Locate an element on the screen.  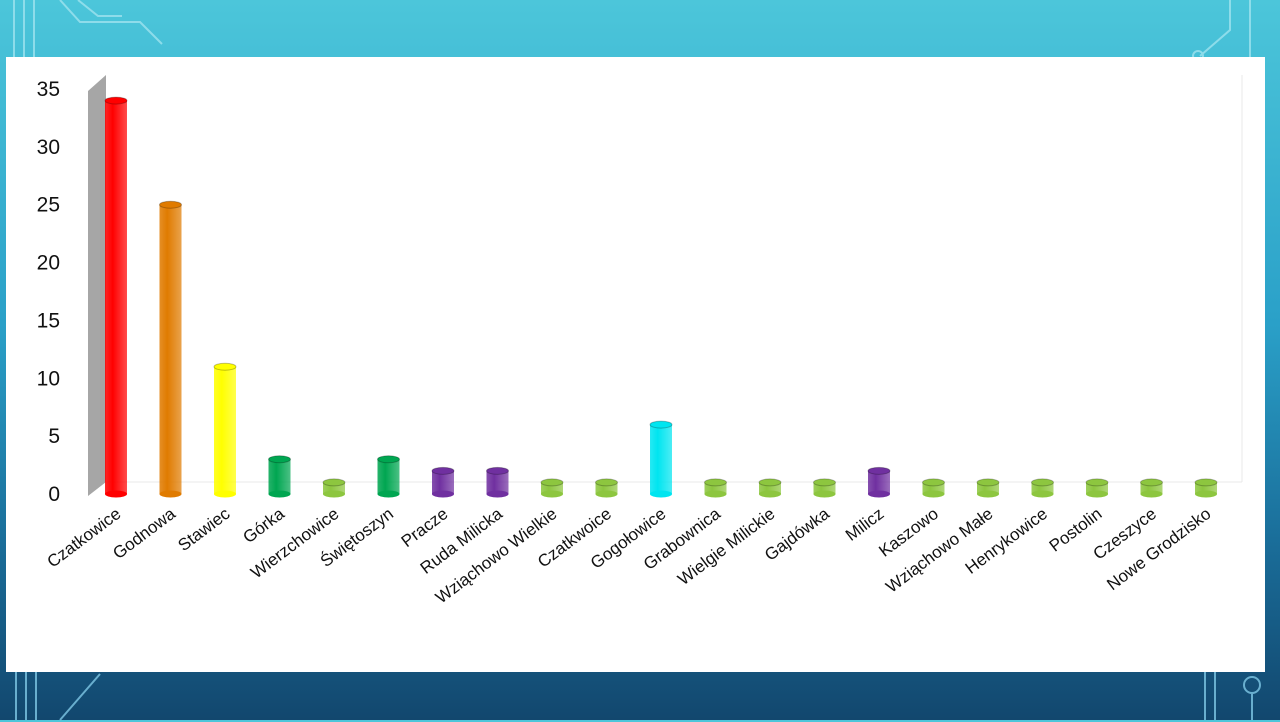
circuit-decoration-bottom is located at coordinates (638, 696).